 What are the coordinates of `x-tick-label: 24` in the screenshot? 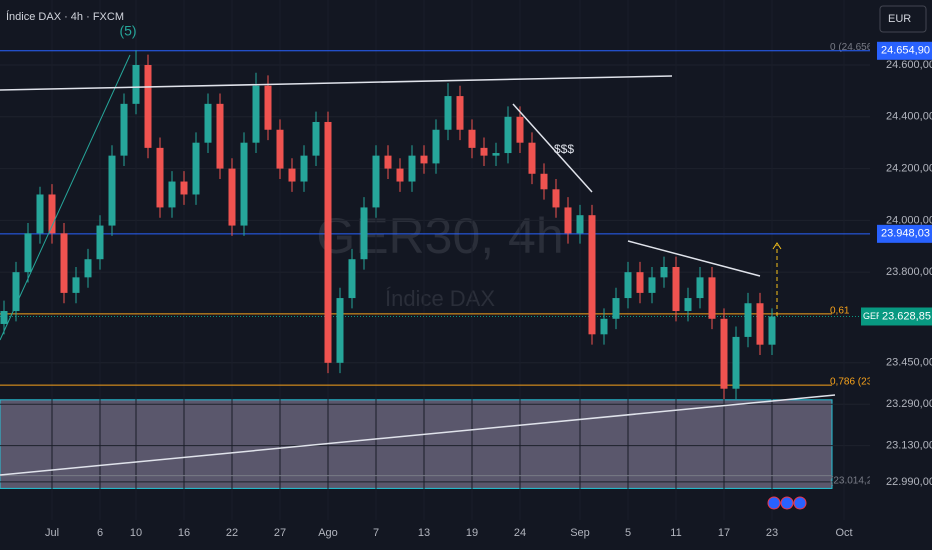 It's located at (520, 533).